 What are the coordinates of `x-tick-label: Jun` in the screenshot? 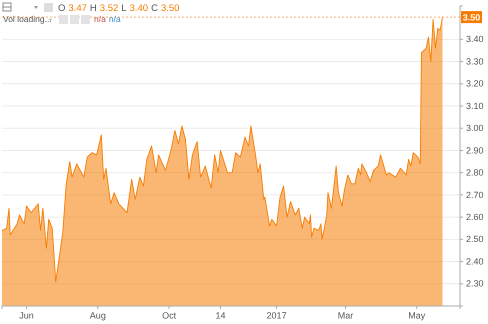 It's located at (26, 315).